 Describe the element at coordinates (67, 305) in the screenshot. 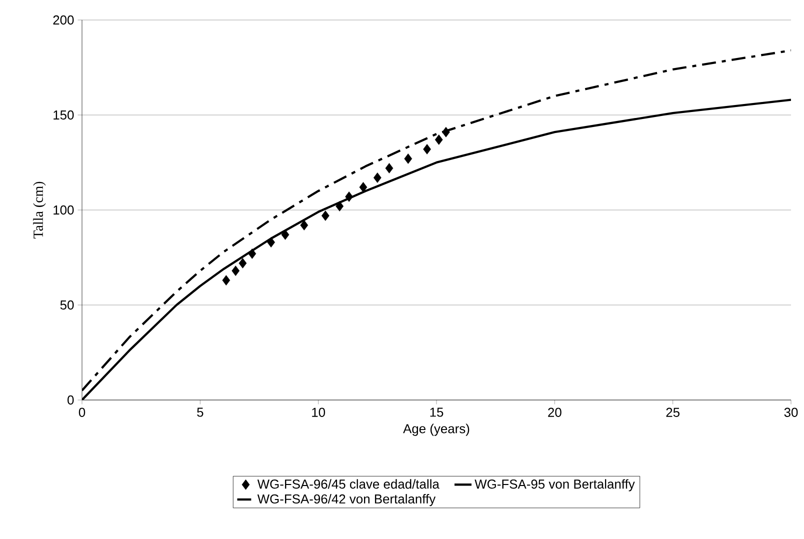

I see `y-tick-label: 50` at that location.